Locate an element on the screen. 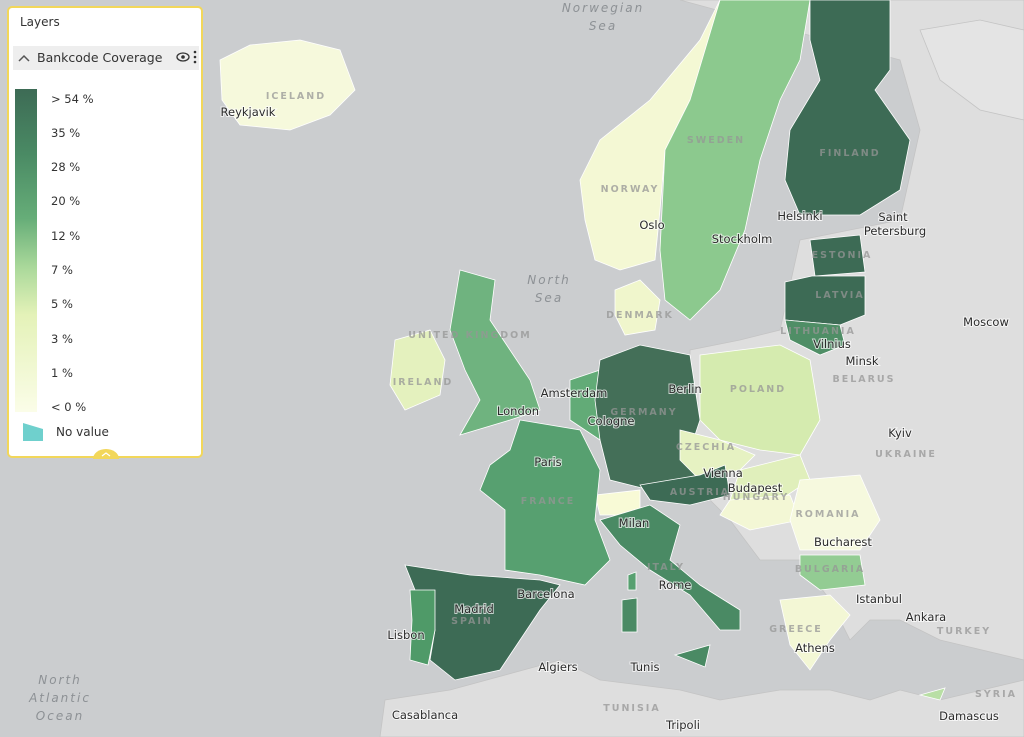  city-label: Algiers is located at coordinates (557, 667).